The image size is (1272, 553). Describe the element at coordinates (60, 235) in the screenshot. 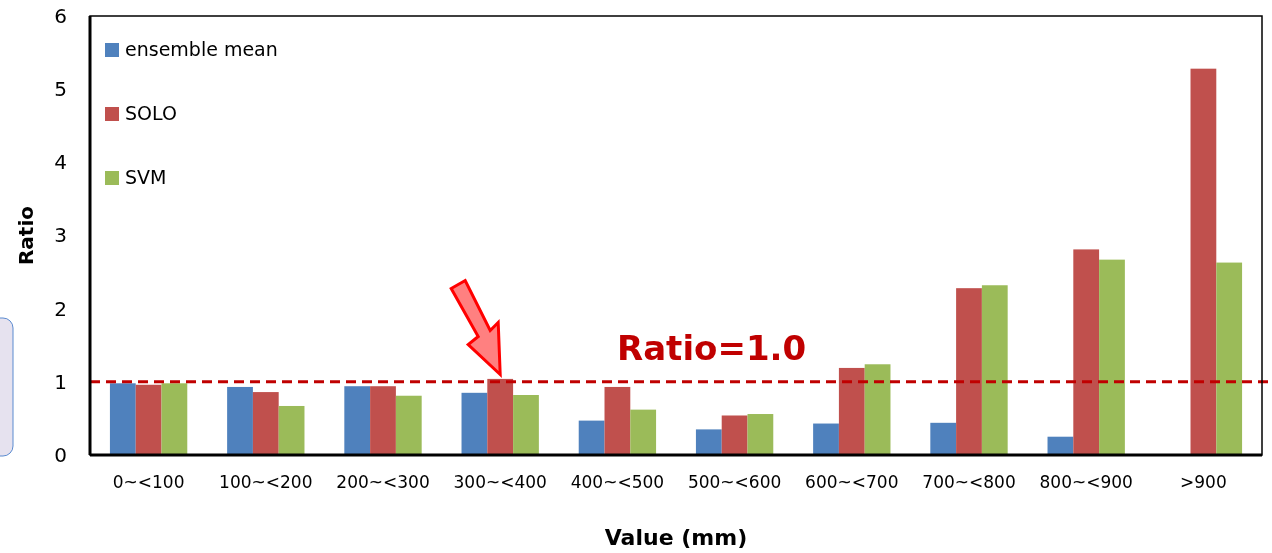

I see `y-tick-label: 3` at that location.